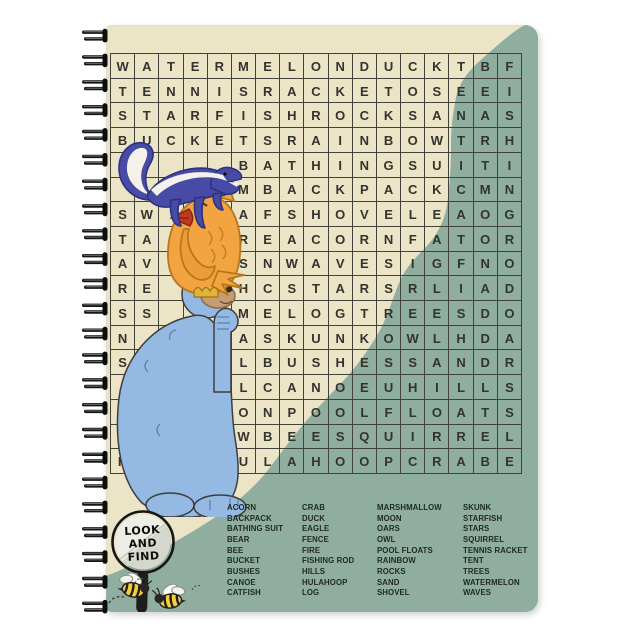  I want to click on word-item: CATFISH, so click(244, 593).